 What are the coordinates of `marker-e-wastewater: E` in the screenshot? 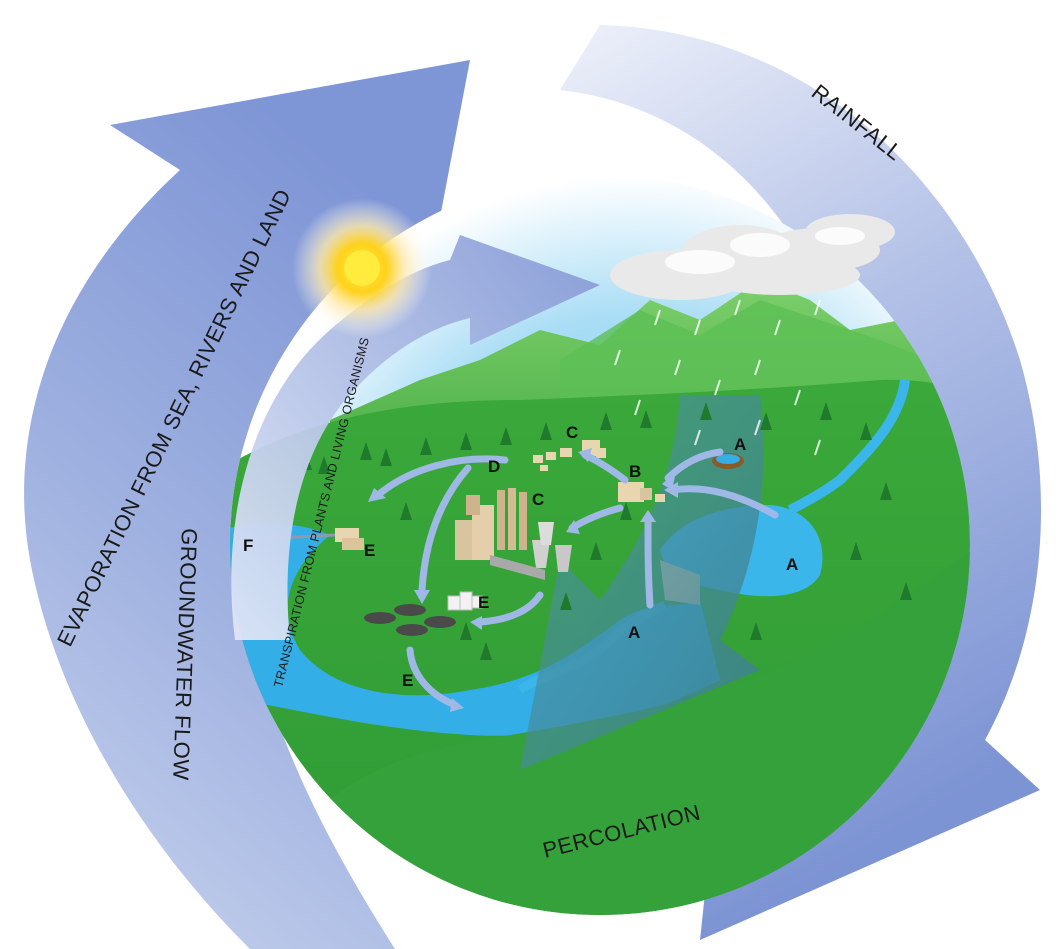 It's located at (407, 680).